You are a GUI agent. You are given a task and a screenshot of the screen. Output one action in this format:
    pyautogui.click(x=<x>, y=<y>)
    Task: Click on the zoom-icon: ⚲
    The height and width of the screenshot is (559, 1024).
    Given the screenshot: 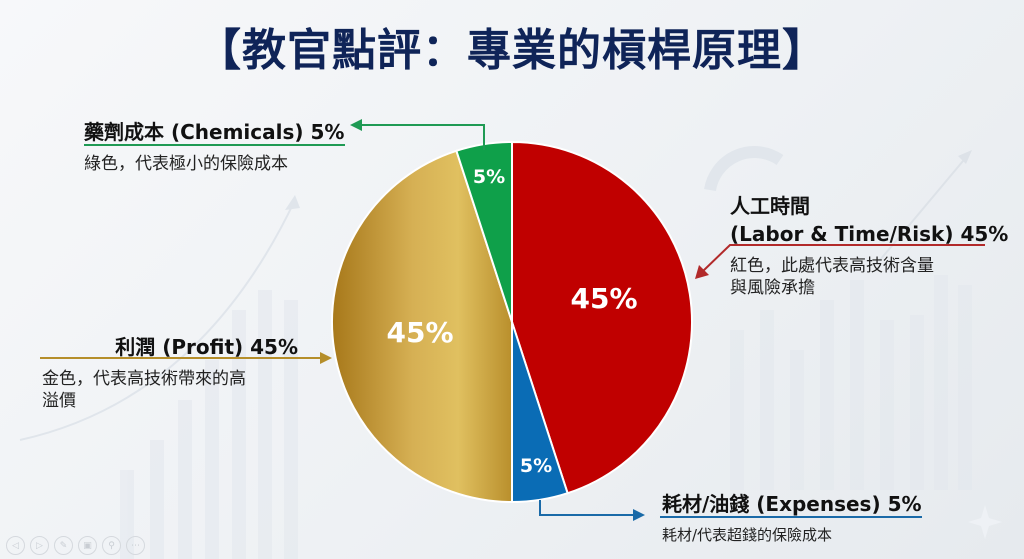 What is the action you would take?
    pyautogui.click(x=111, y=545)
    